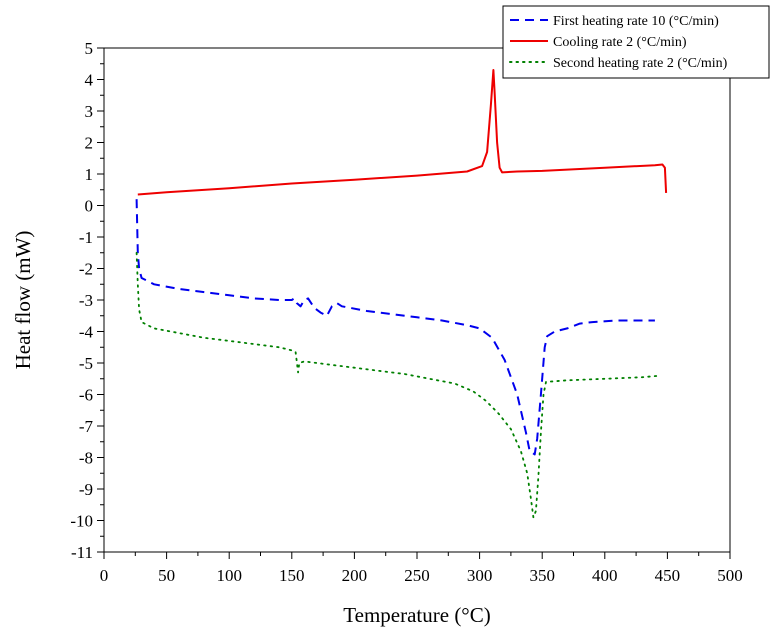 Image resolution: width=771 pixels, height=635 pixels. Describe the element at coordinates (355, 575) in the screenshot. I see `x-tick-label: 200` at that location.